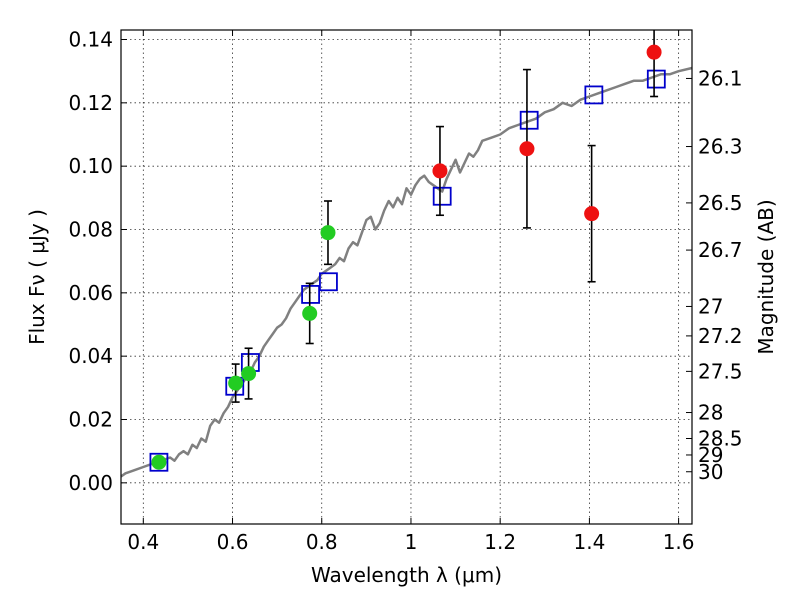  Describe the element at coordinates (710, 455) in the screenshot. I see `right-tick-label: 29` at that location.